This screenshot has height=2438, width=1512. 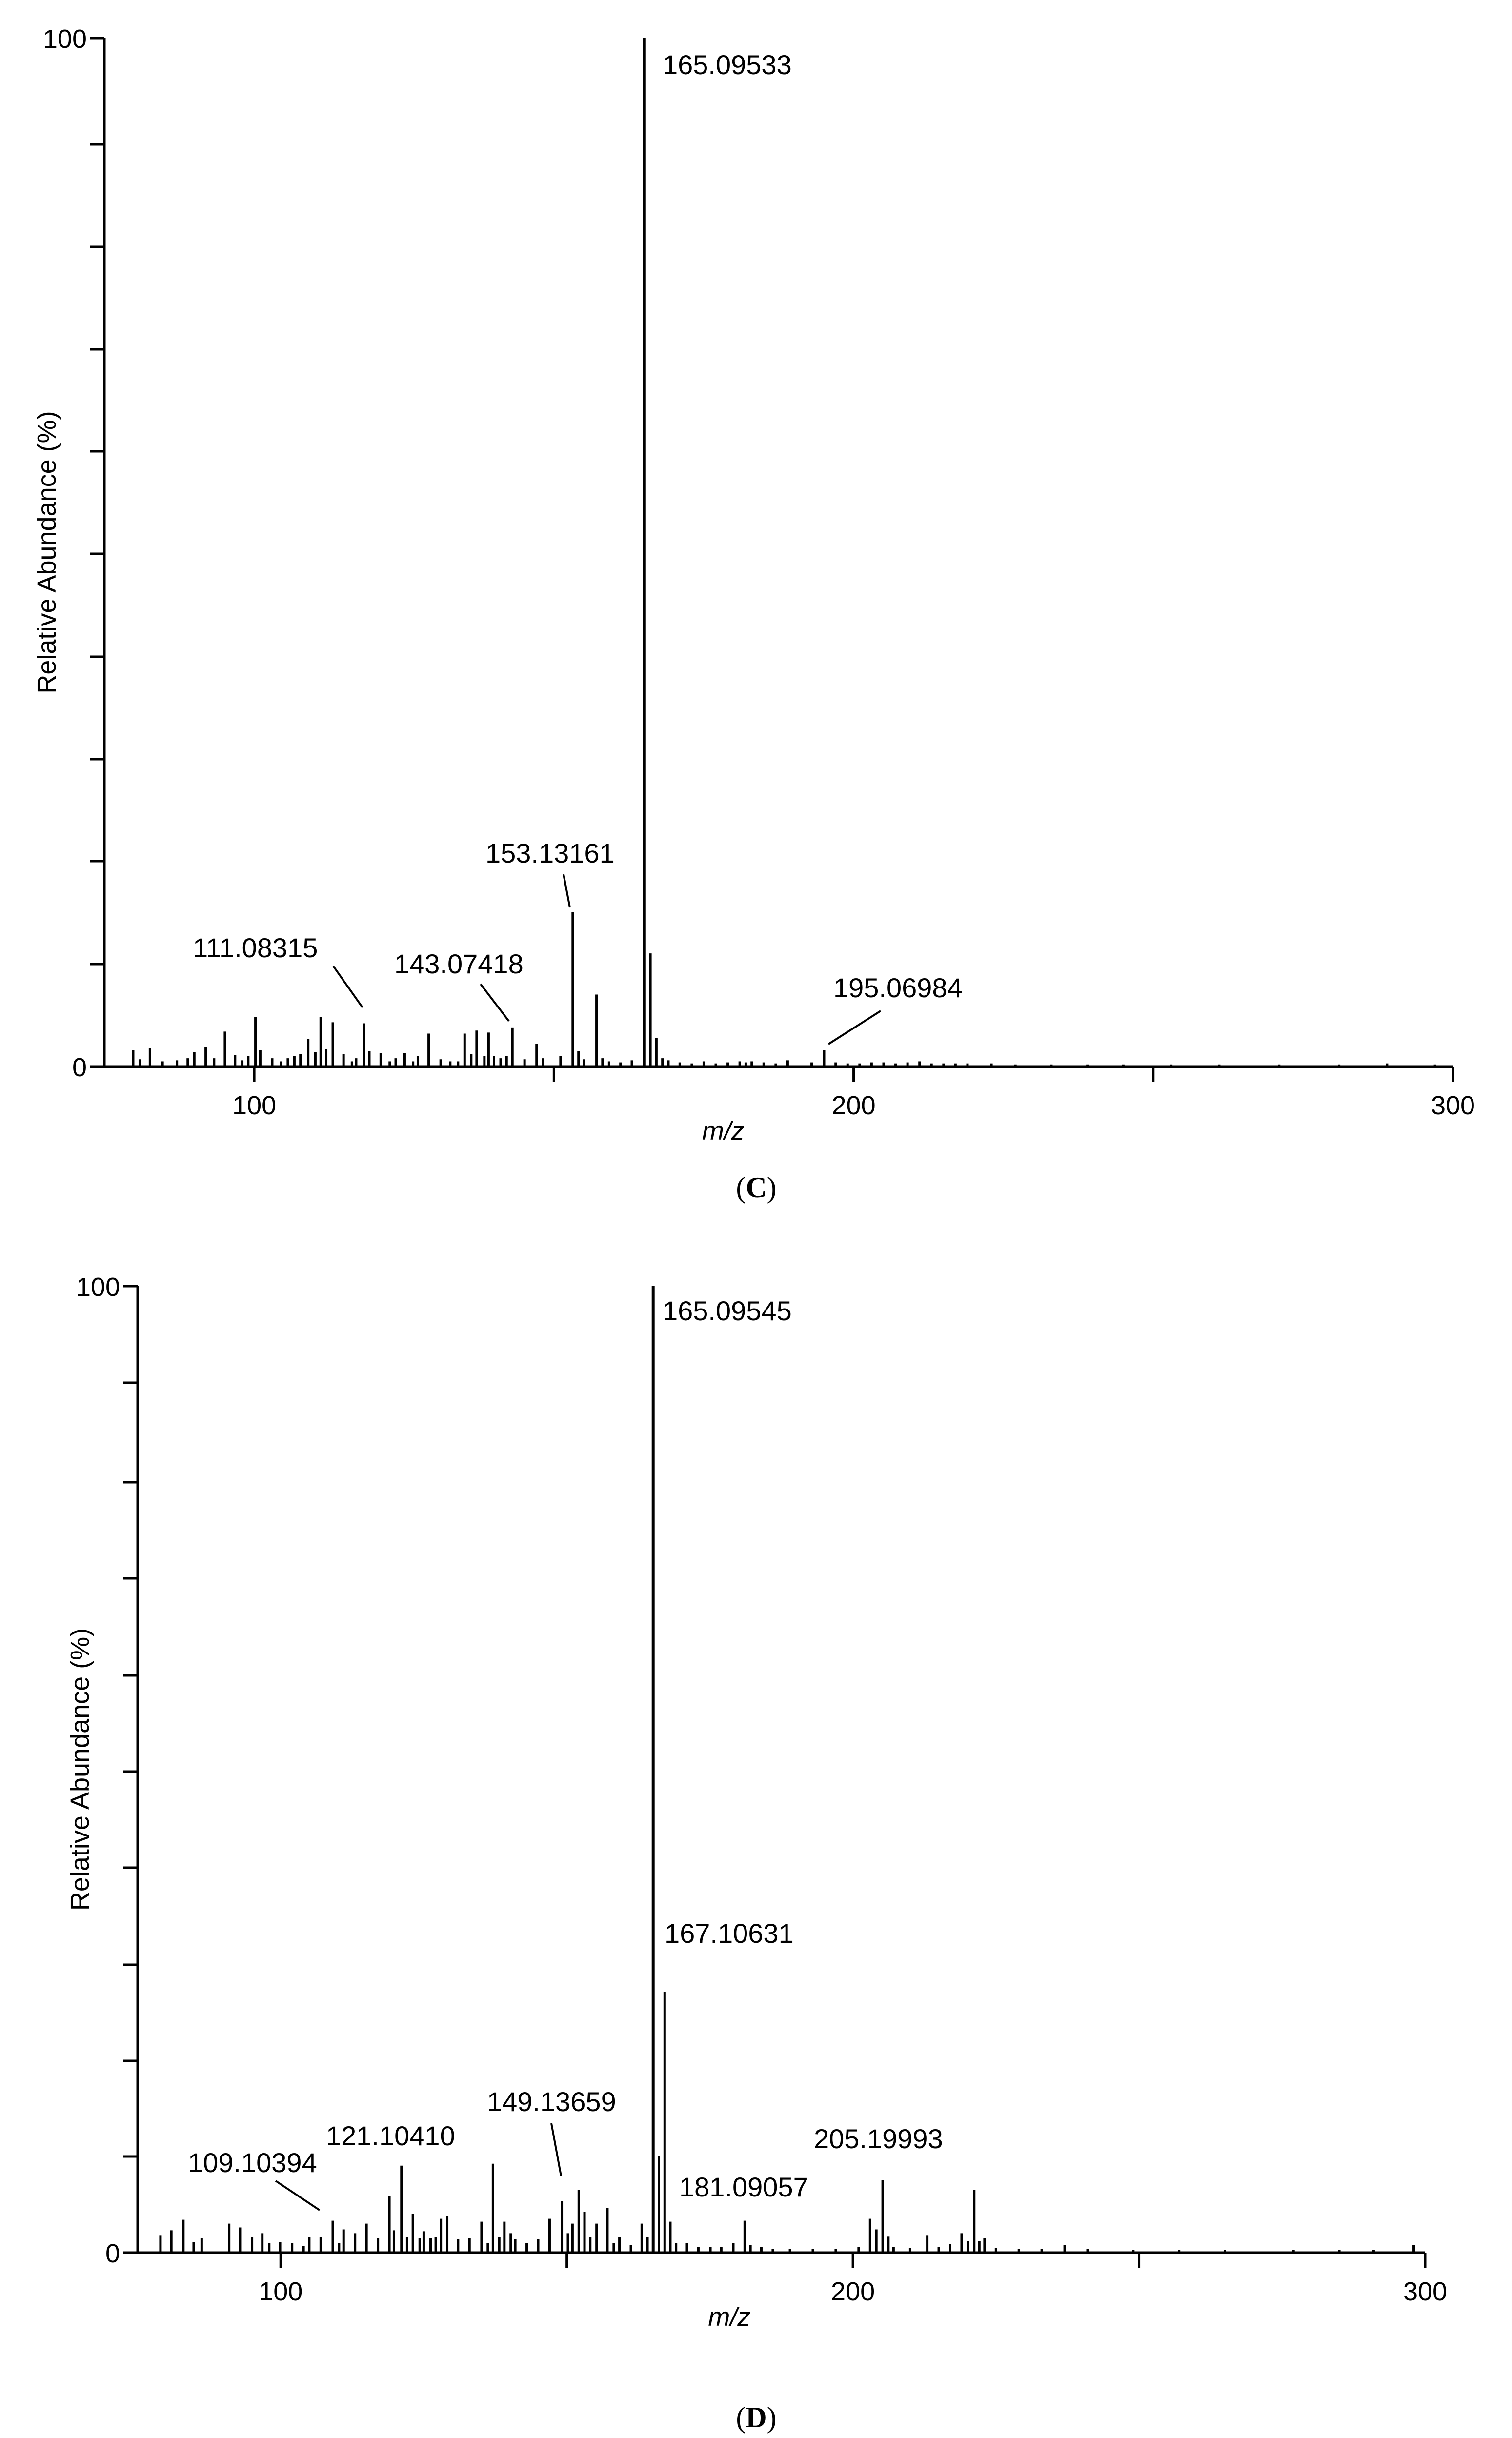 I want to click on panel-d-y-axis-title: Relative Abundance (%), so click(x=80, y=1770).